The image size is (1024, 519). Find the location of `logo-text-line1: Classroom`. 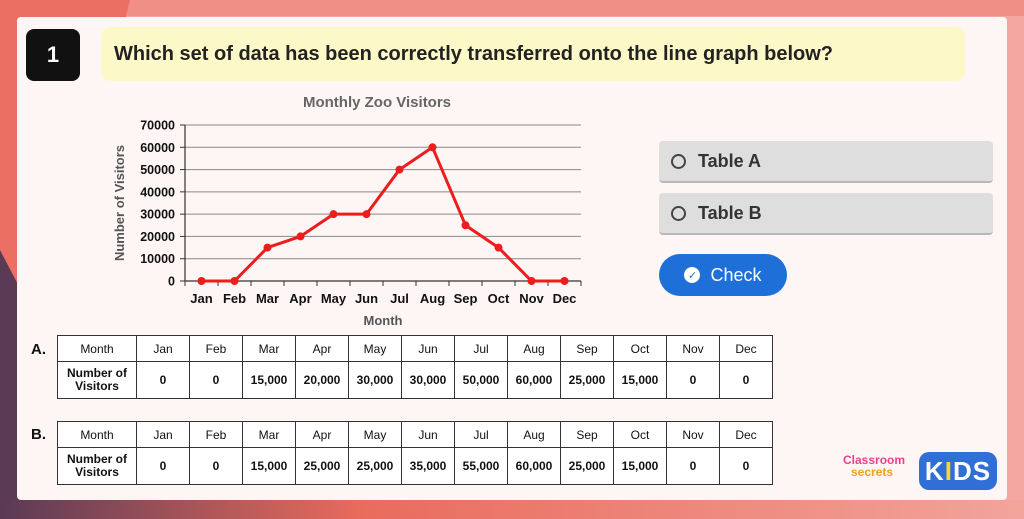

logo-text-line1: Classroom is located at coordinates (874, 460).